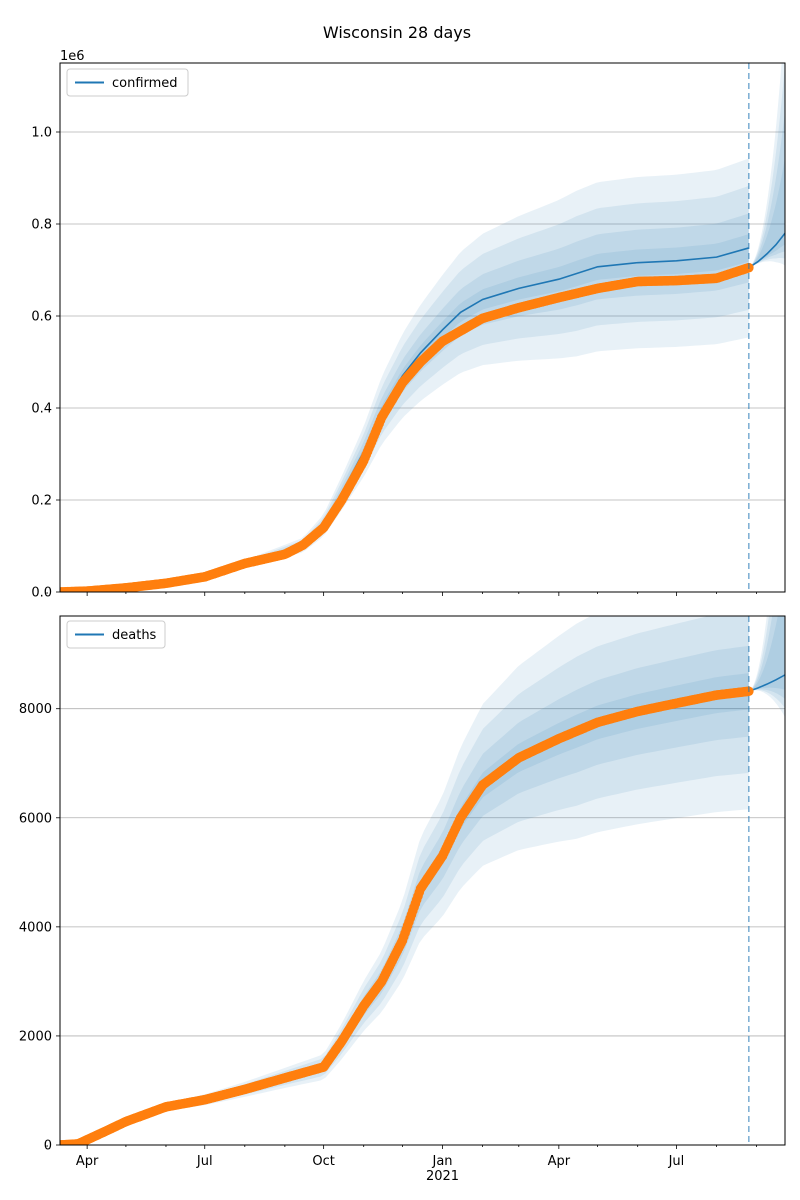  Describe the element at coordinates (35, 818) in the screenshot. I see `y-tick-label: 6000` at that location.